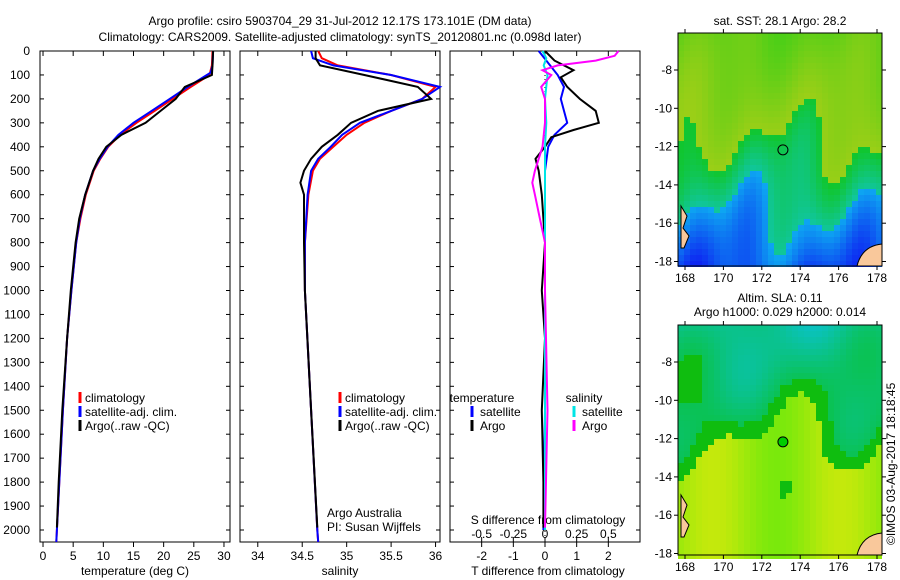 The image size is (900, 580). I want to click on depth-tick-label: 1500, so click(16, 410).